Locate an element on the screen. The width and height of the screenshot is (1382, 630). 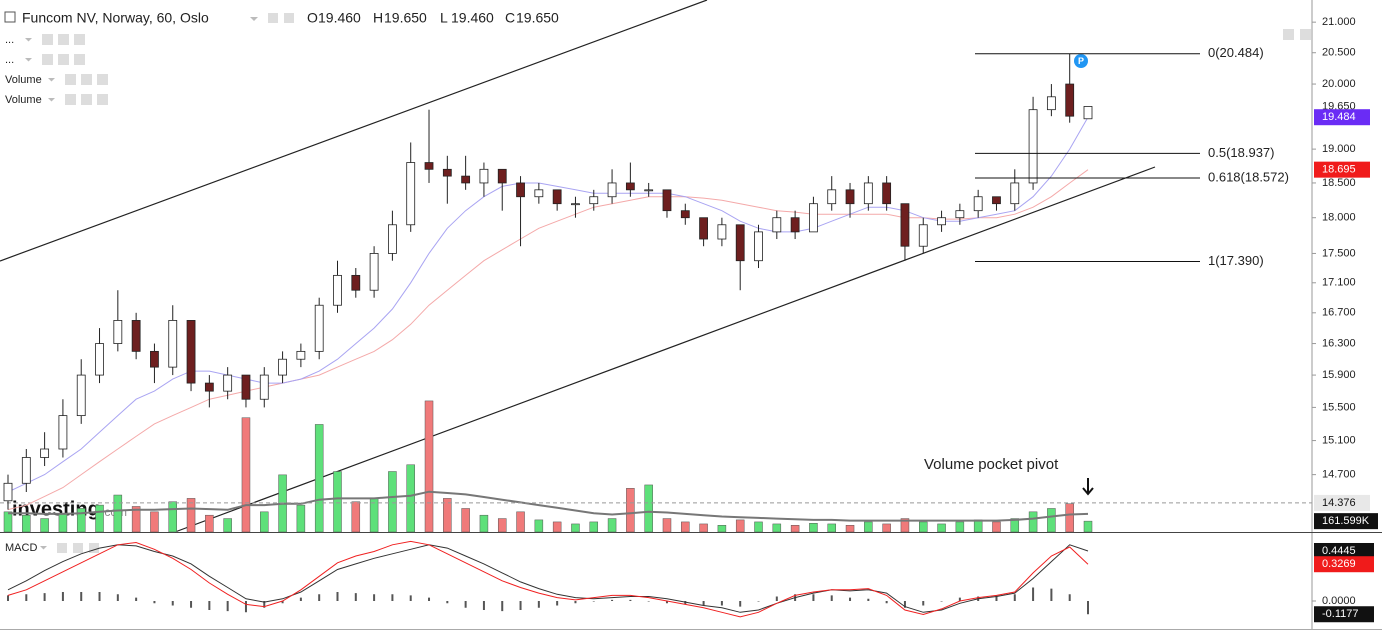
close-icon is located at coordinates (94, 548).